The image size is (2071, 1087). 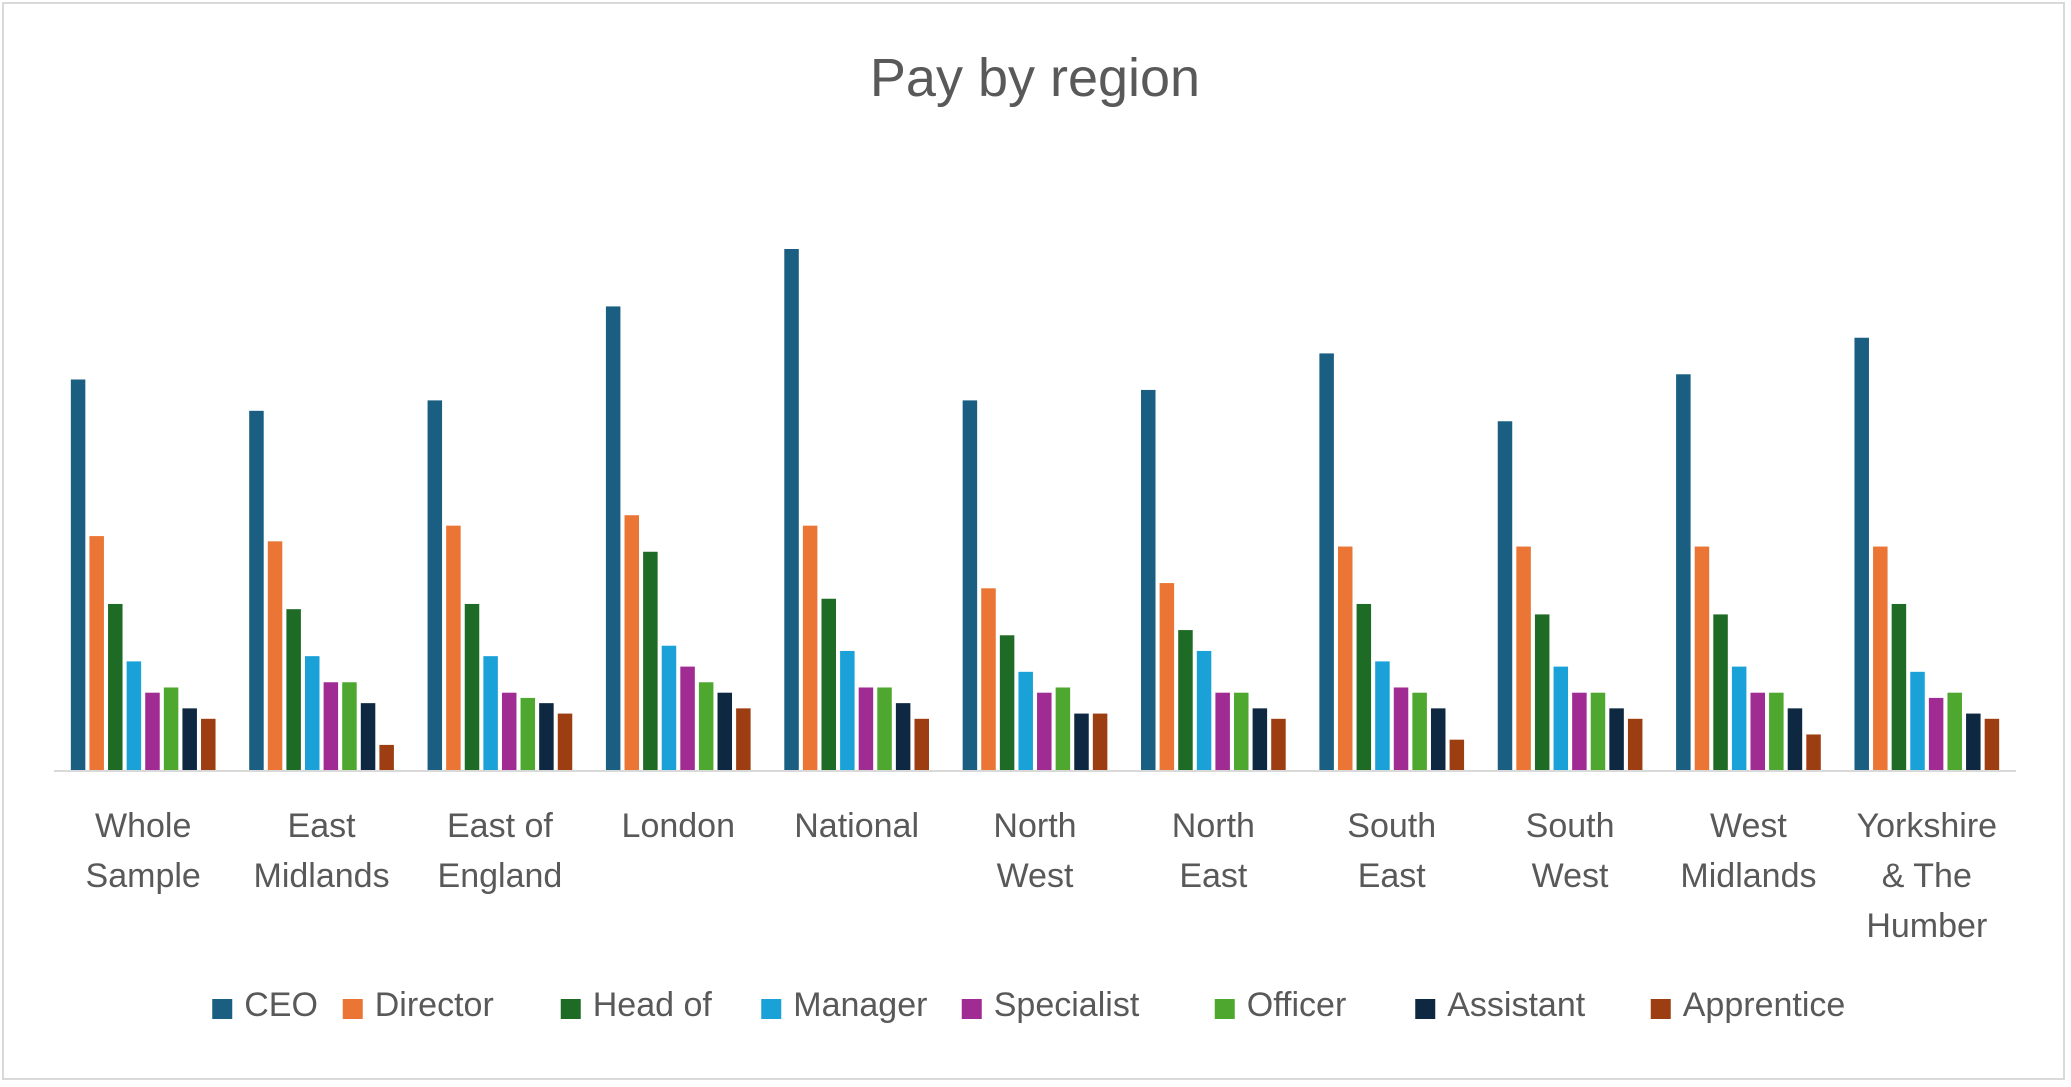 I want to click on legend-label: Director, so click(x=434, y=1005).